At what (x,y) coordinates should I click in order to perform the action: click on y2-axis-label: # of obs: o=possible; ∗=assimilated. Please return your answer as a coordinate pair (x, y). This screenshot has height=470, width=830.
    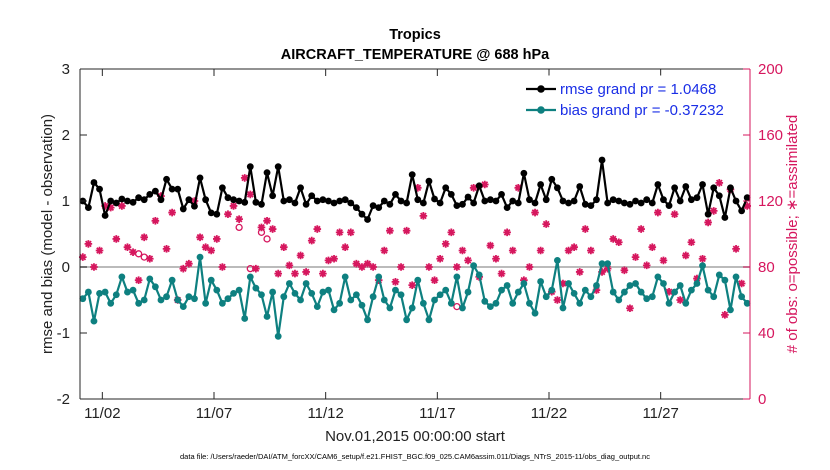
    Looking at the image, I should click on (792, 234).